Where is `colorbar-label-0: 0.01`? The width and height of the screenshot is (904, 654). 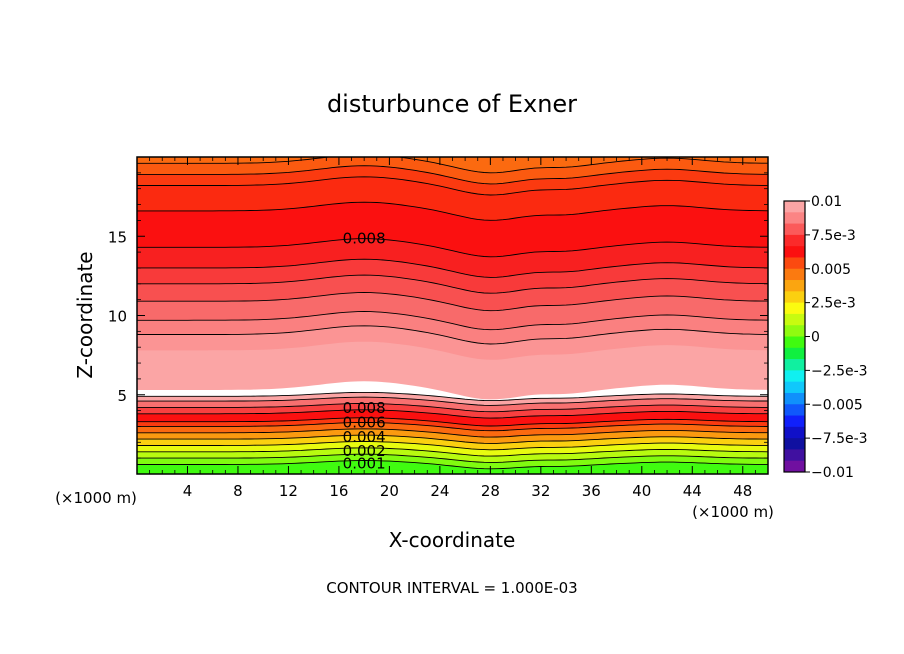 colorbar-label-0: 0.01 is located at coordinates (826, 202).